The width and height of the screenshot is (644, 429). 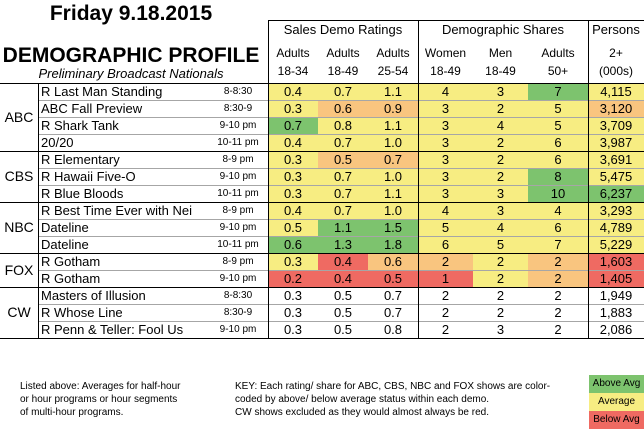 What do you see at coordinates (393, 108) in the screenshot?
I see `data-cell: 0.9` at bounding box center [393, 108].